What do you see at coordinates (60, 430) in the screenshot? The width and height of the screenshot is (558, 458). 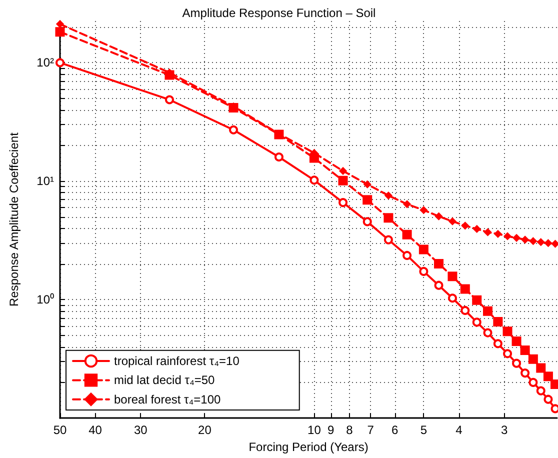 I see `x-tick-label: 50` at bounding box center [60, 430].